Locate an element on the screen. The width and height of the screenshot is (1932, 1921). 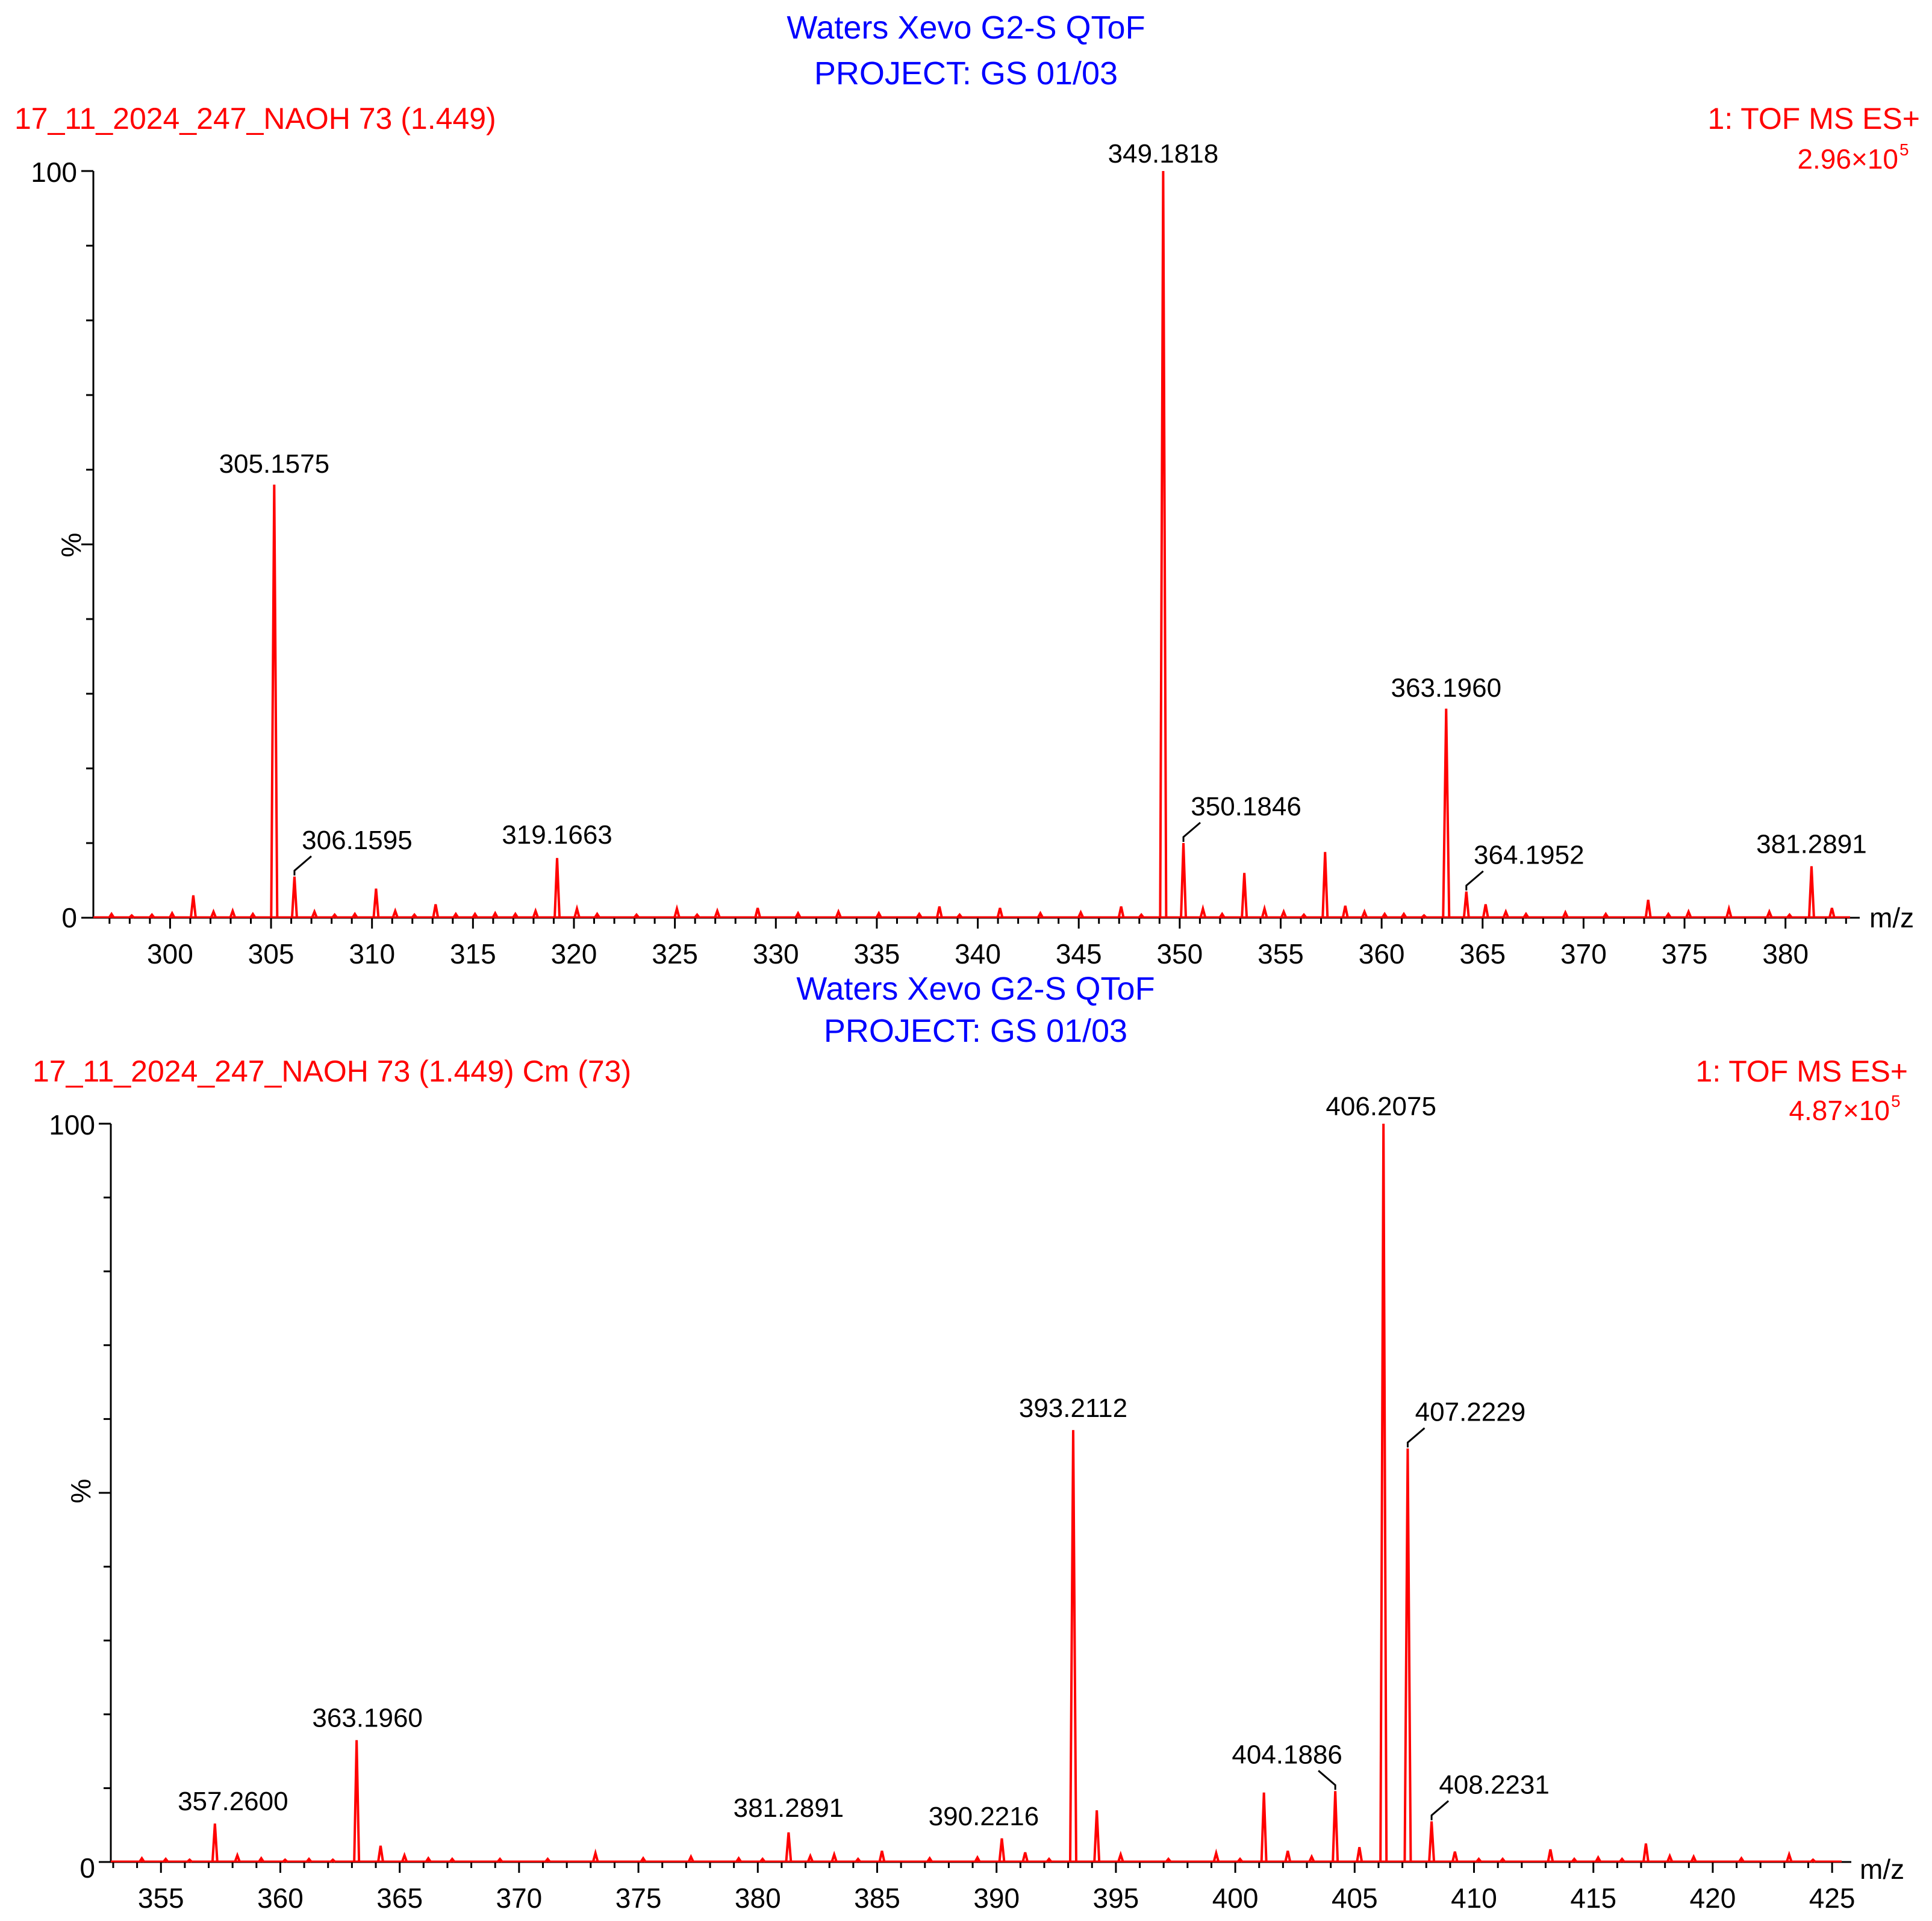
peak-label: 306.1595 is located at coordinates (357, 840).